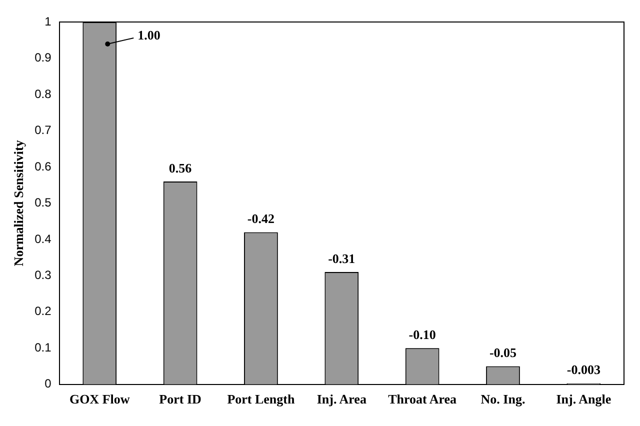 This screenshot has width=640, height=426. I want to click on x-tick-label: No. Ing., so click(503, 399).